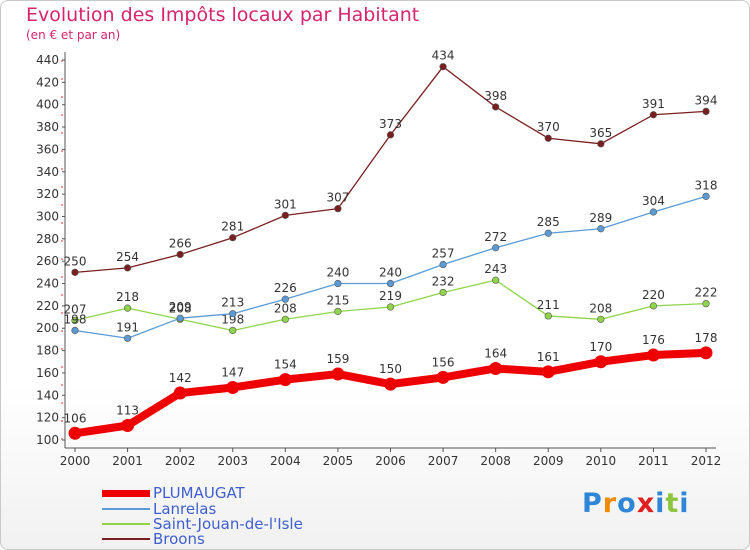  What do you see at coordinates (75, 418) in the screenshot?
I see `data-label: 106` at bounding box center [75, 418].